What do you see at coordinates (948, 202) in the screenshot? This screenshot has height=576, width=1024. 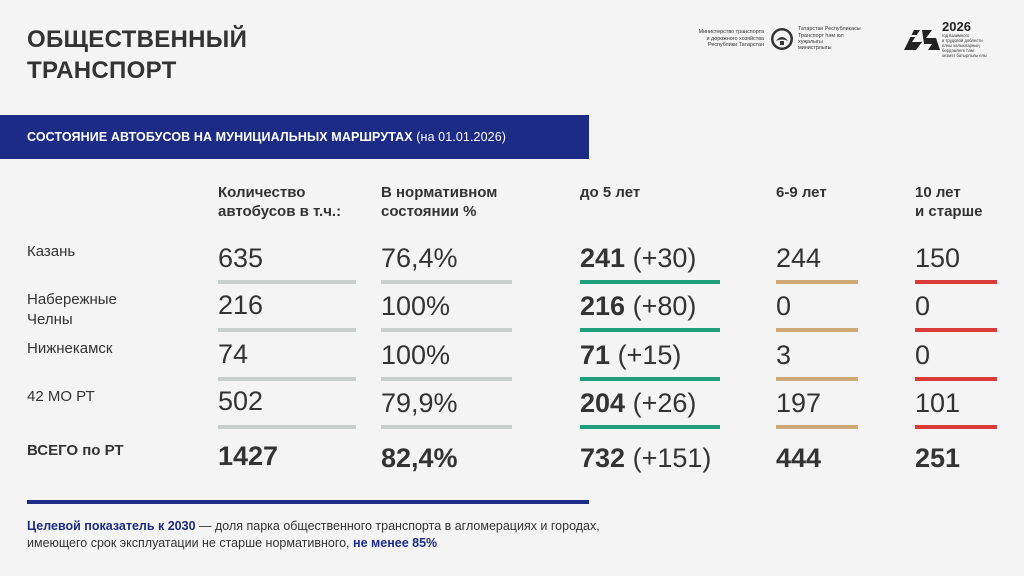 I see `header-age10: 10 лет и старше` at bounding box center [948, 202].